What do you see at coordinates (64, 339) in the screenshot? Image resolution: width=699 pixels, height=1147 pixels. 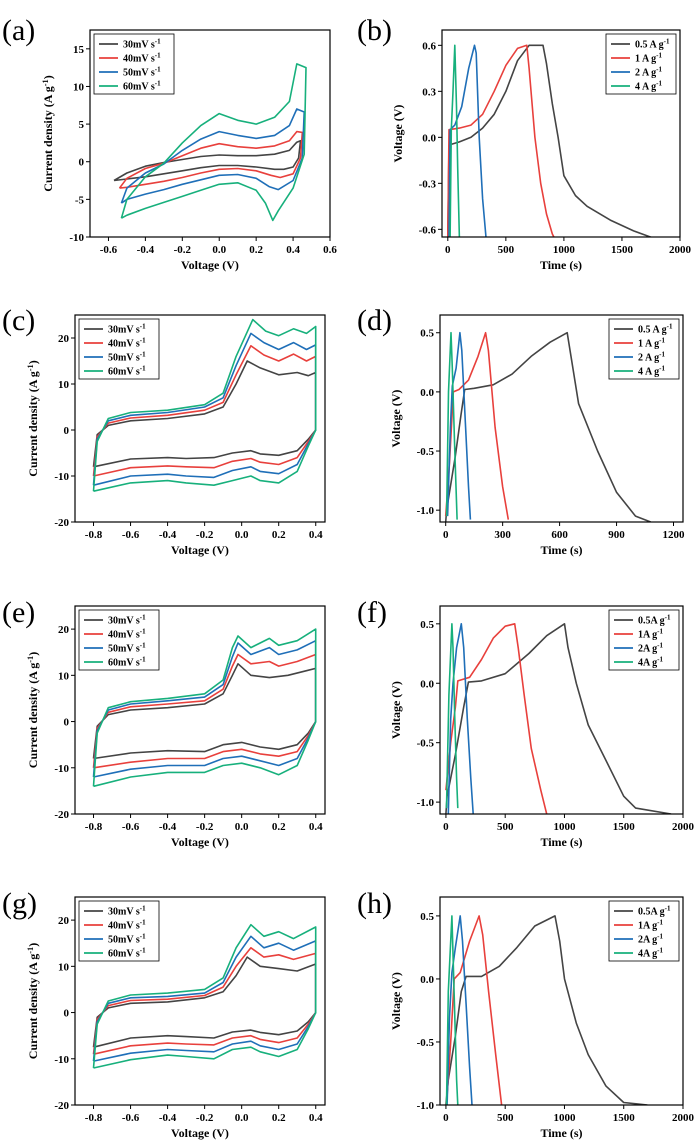 I see `panel-c-ytick-label: 20` at bounding box center [64, 339].